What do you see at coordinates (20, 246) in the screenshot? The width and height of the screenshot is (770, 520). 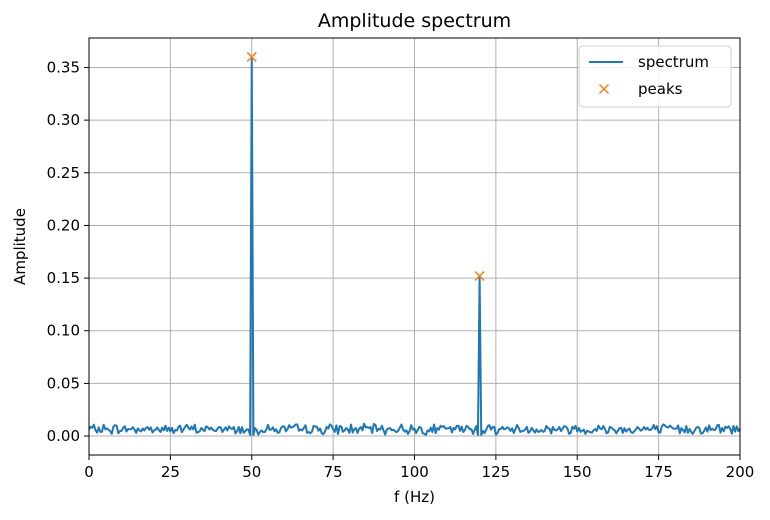 I see `y-axis-label: Amplitude` at bounding box center [20, 246].